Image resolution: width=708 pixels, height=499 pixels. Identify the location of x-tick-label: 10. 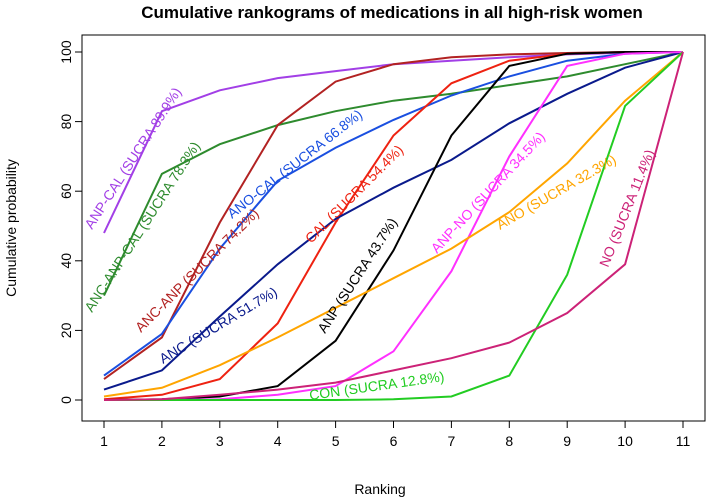
(625, 441).